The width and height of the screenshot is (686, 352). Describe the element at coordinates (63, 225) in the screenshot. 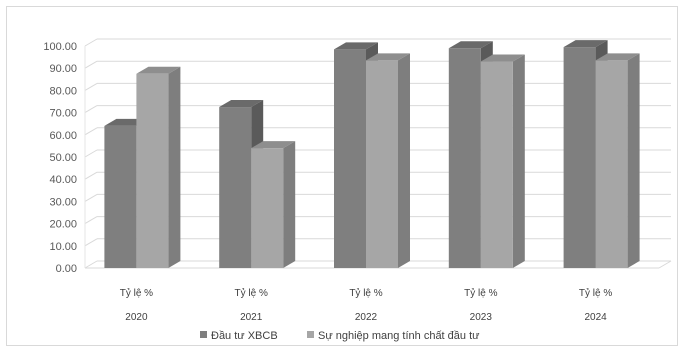

I see `y-tick-label: 20.00` at that location.